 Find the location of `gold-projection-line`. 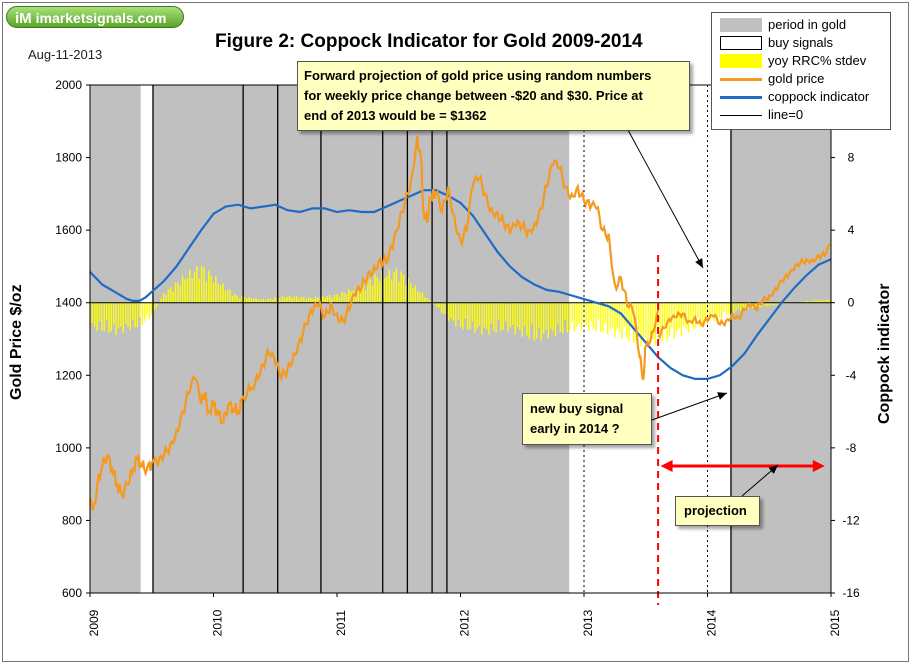

gold-projection-line is located at coordinates (744, 291).